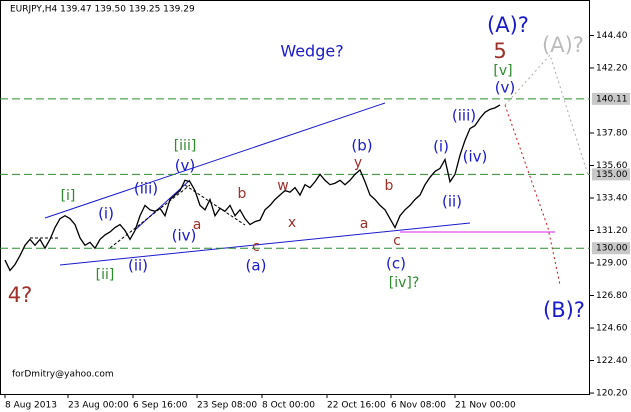  I want to click on y-tick-label: 124.60, so click(612, 329).